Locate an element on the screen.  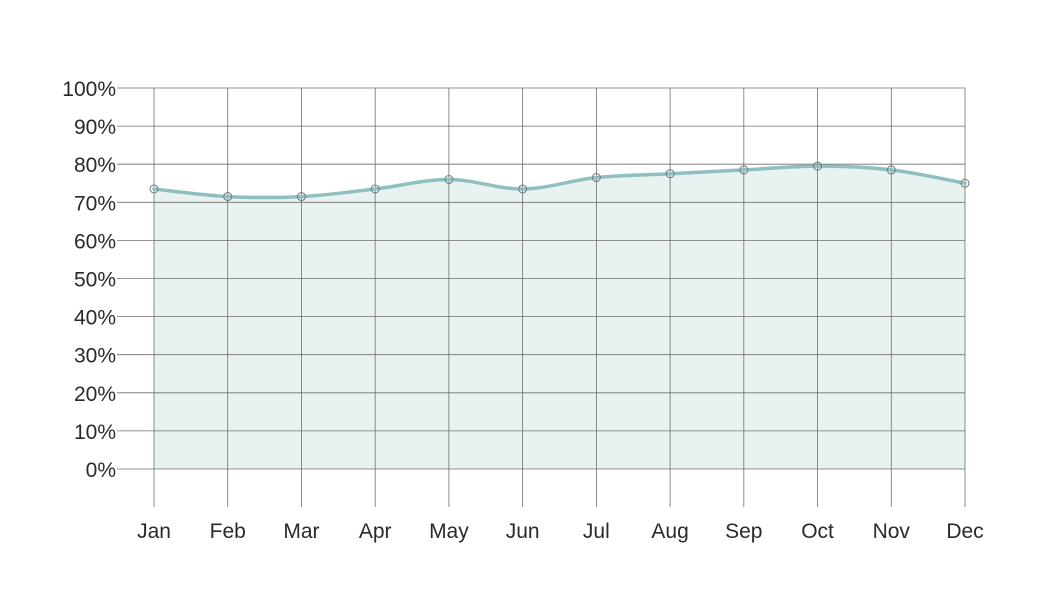
data-point-may is located at coordinates (449, 179).